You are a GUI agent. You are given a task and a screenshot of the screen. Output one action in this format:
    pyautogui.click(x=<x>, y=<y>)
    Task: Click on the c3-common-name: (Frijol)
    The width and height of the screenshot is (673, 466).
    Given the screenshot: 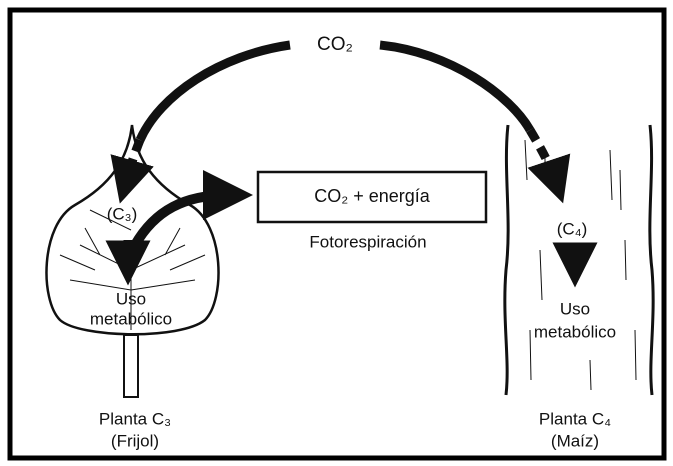 What is the action you would take?
    pyautogui.click(x=135, y=440)
    